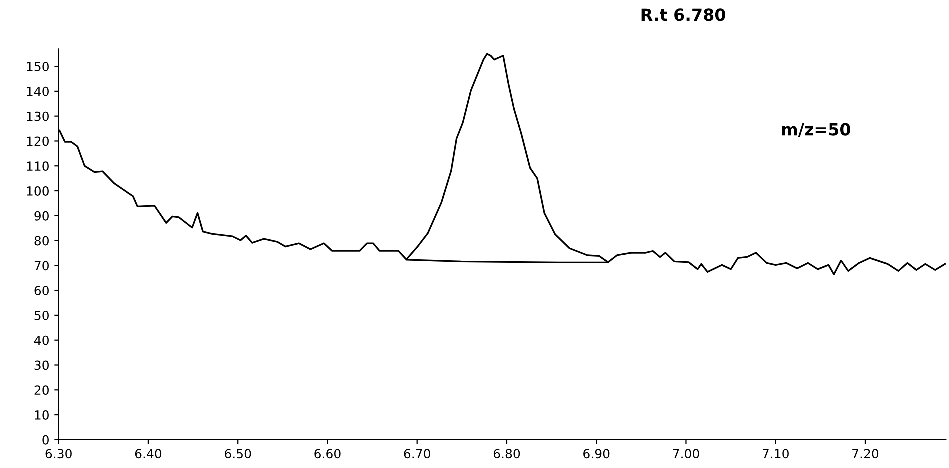 This screenshot has height=468, width=949. What do you see at coordinates (597, 454) in the screenshot?
I see `x-tick-label: 6.90` at bounding box center [597, 454].